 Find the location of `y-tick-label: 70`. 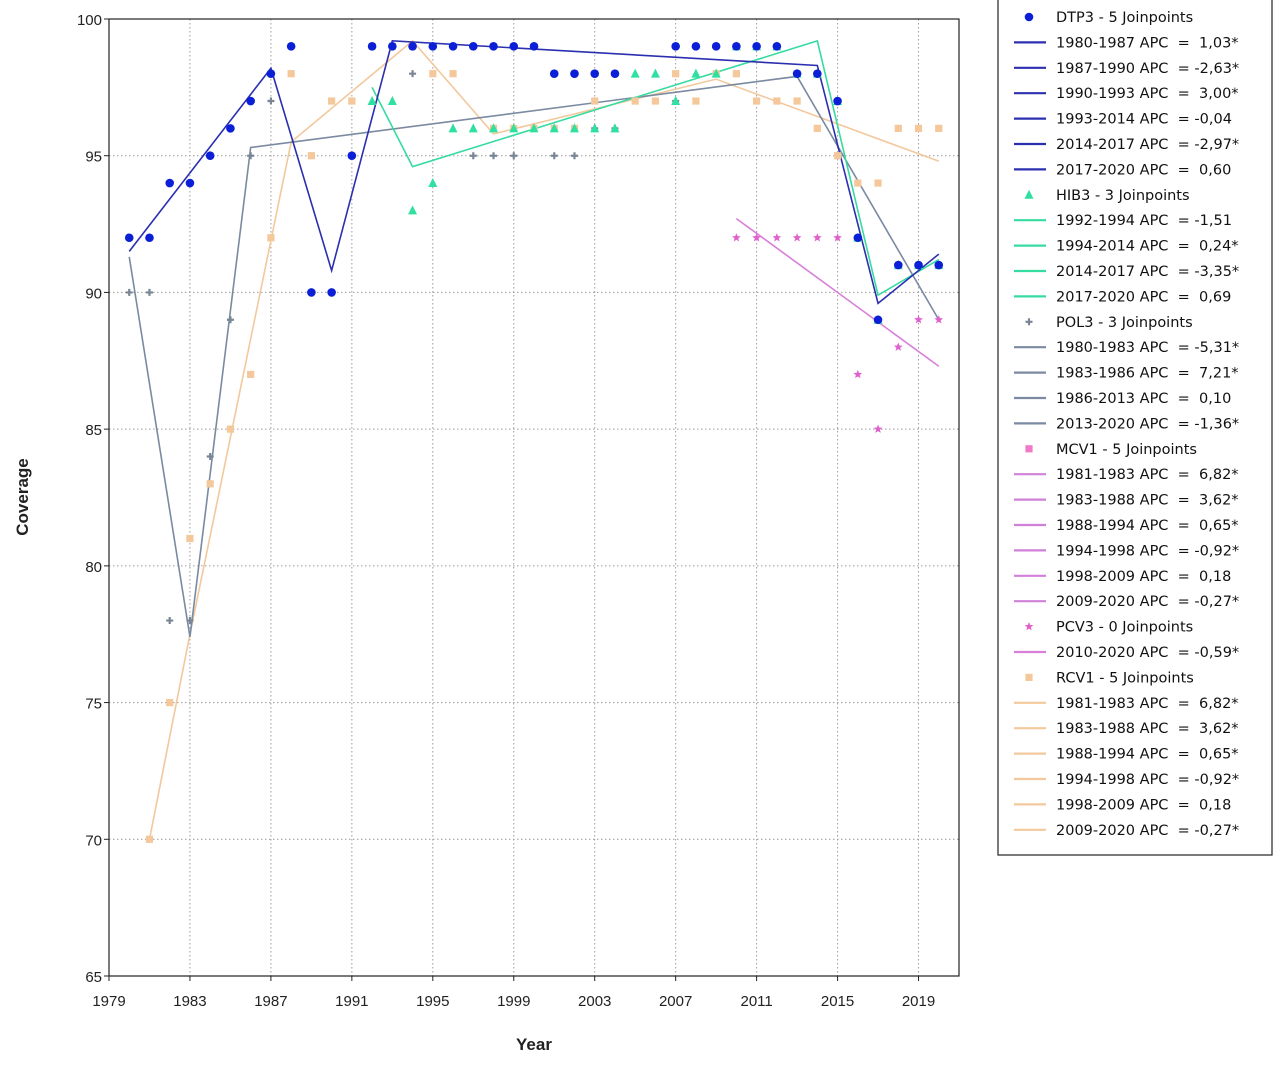

y-tick-label: 70 is located at coordinates (93, 840).